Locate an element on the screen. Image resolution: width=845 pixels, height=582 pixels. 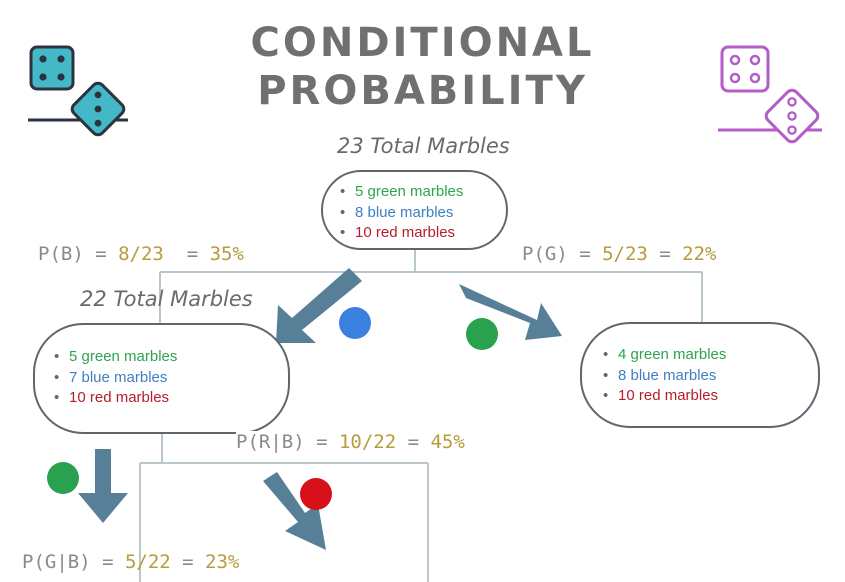
arrow-to-red-given-blue is located at coordinates (294, 511).